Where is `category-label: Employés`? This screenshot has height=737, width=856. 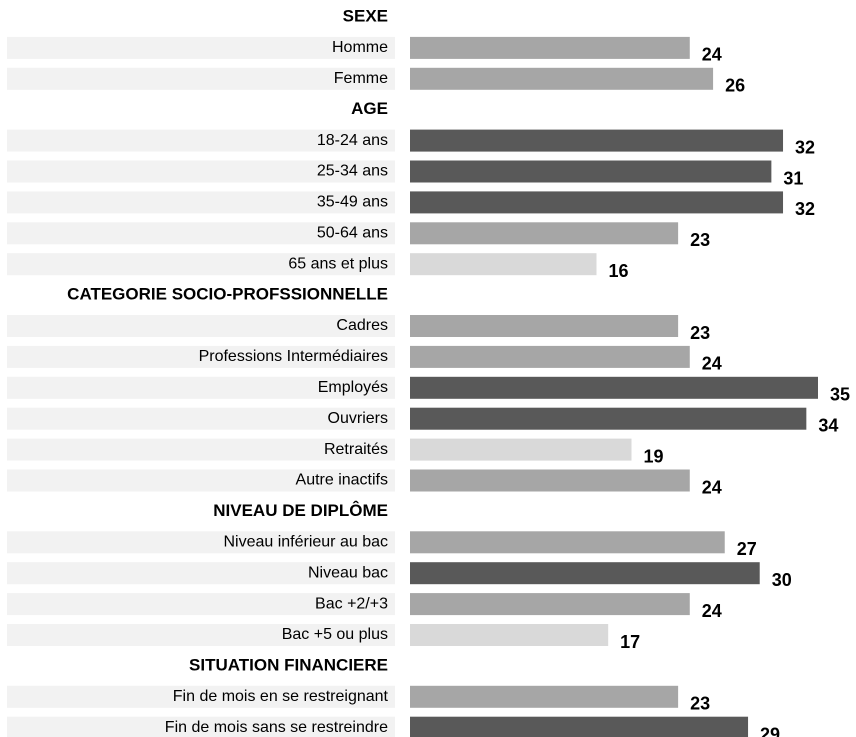 category-label: Employés is located at coordinates (353, 387).